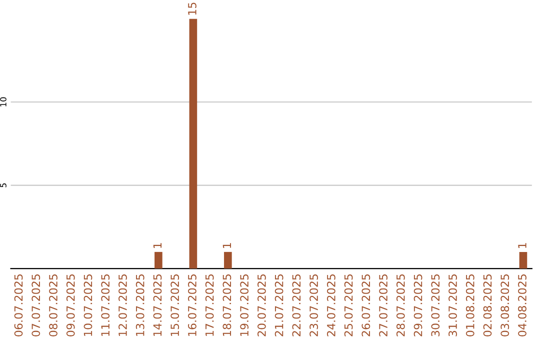  What do you see at coordinates (366, 305) in the screenshot?
I see `x-tick-label: 26.07.2025` at bounding box center [366, 305].